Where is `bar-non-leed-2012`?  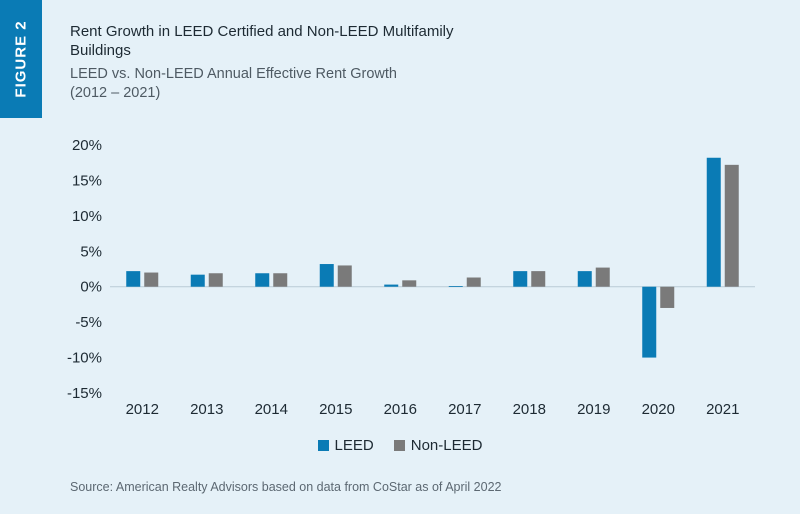
bar-non-leed-2012 is located at coordinates (151, 279).